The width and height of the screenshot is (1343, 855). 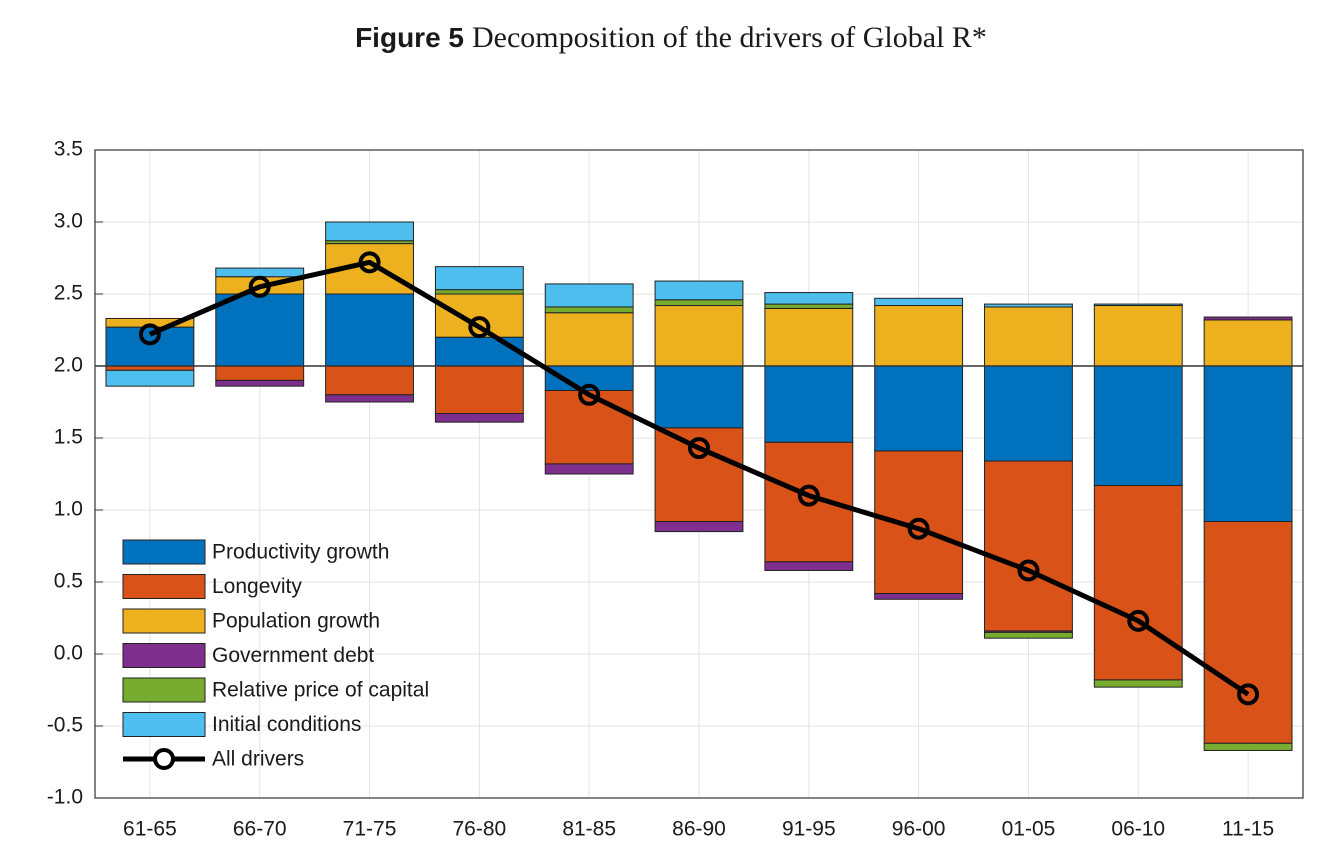 I want to click on y-tick-label: -1.0, so click(x=65, y=797).